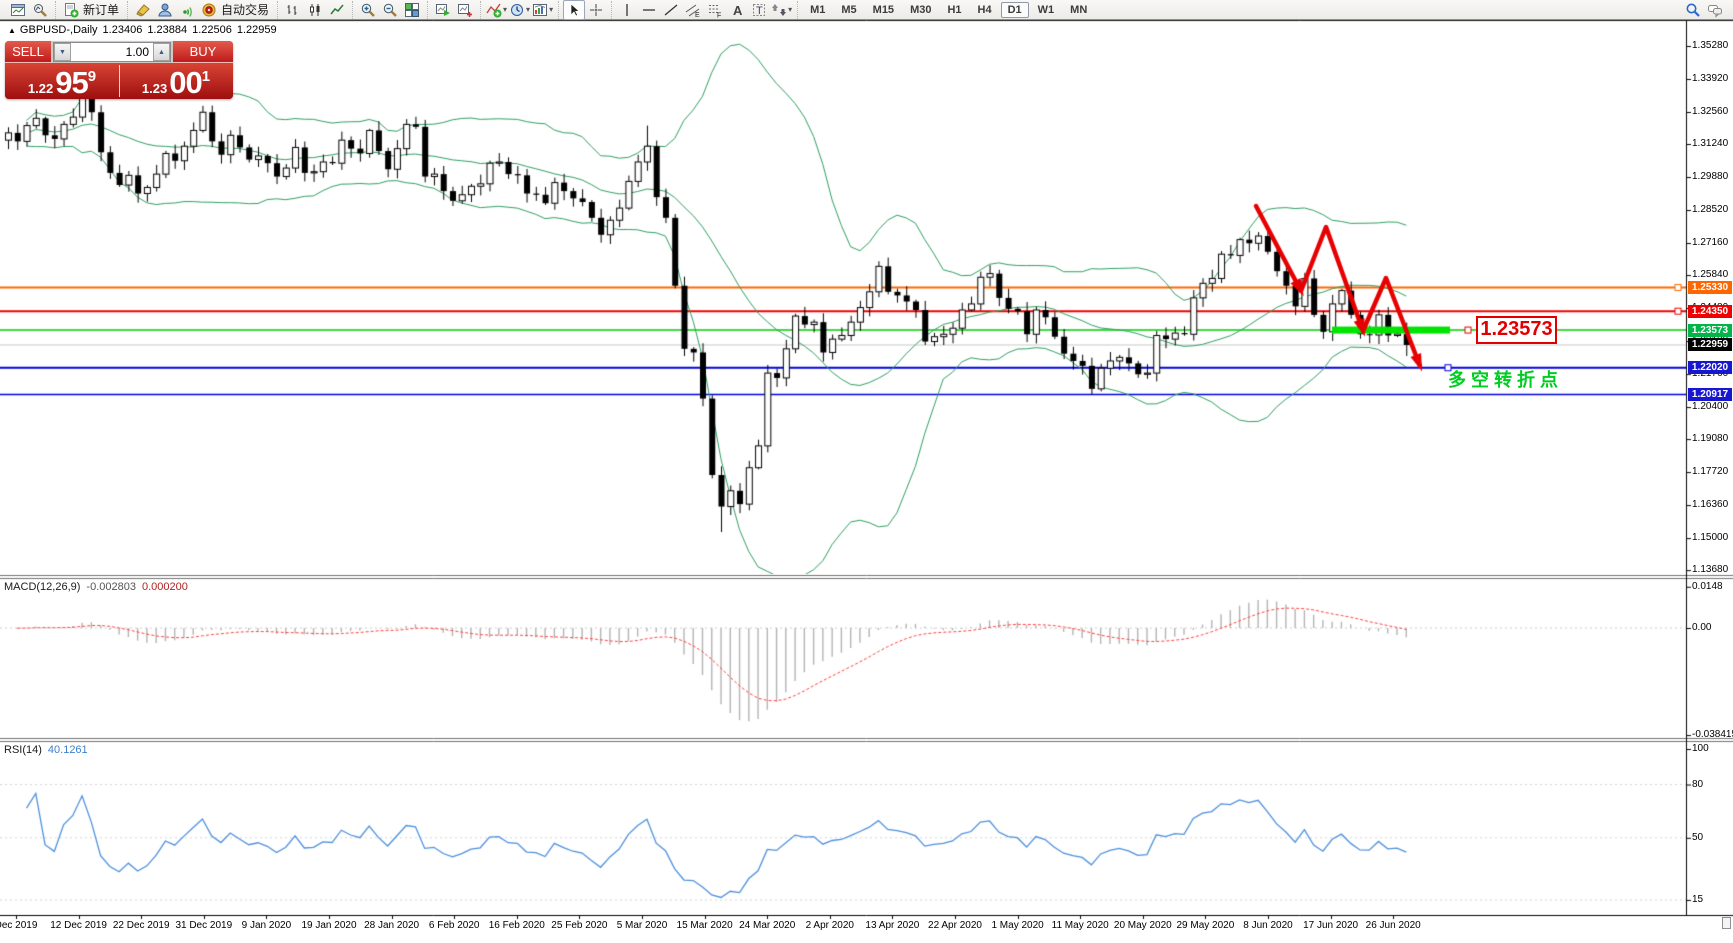 This screenshot has width=1733, height=943. Describe the element at coordinates (818, 9) in the screenshot. I see `timeframe-m1-button: M1` at that location.